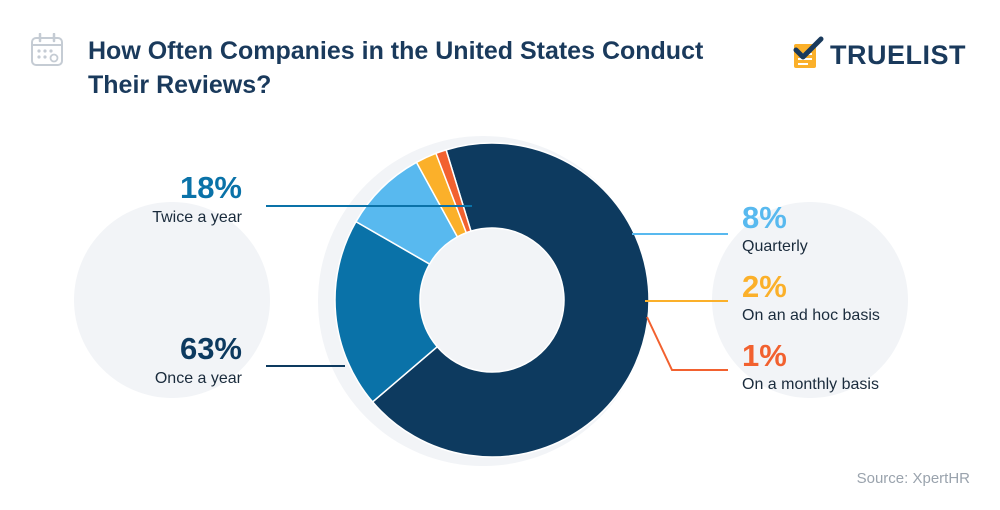 The height and width of the screenshot is (510, 1000). What do you see at coordinates (764, 286) in the screenshot?
I see `slice-value-ad-hoc: 2%` at bounding box center [764, 286].